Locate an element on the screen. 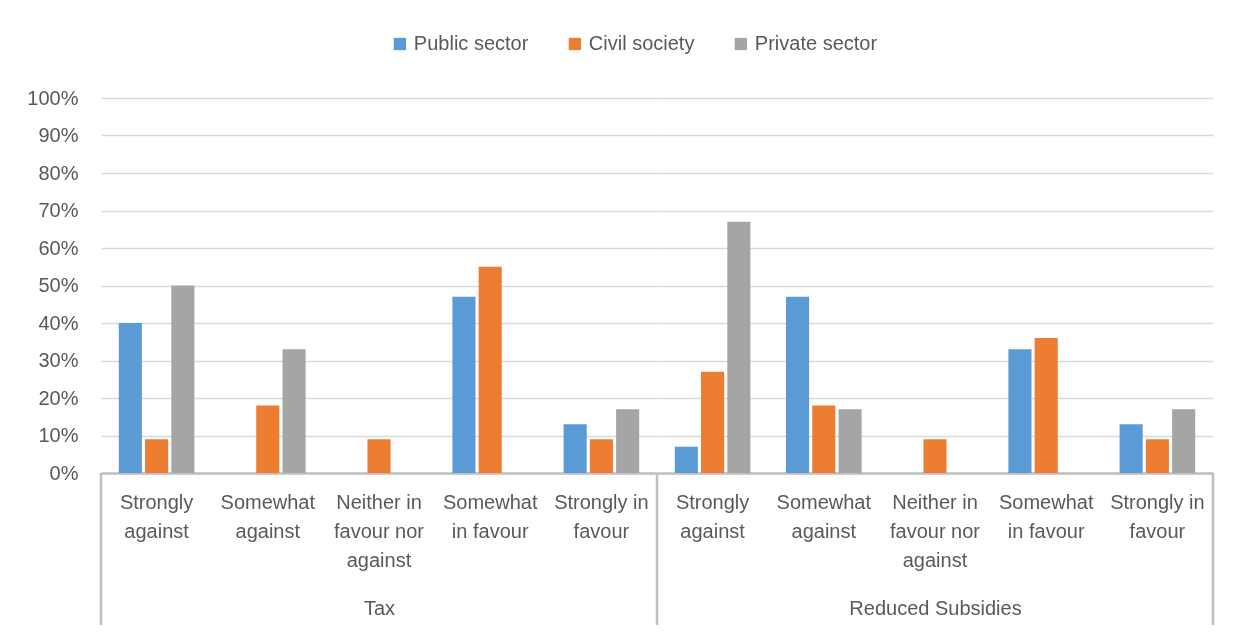 The image size is (1241, 632). y-tick-label: 20% is located at coordinates (58, 397).